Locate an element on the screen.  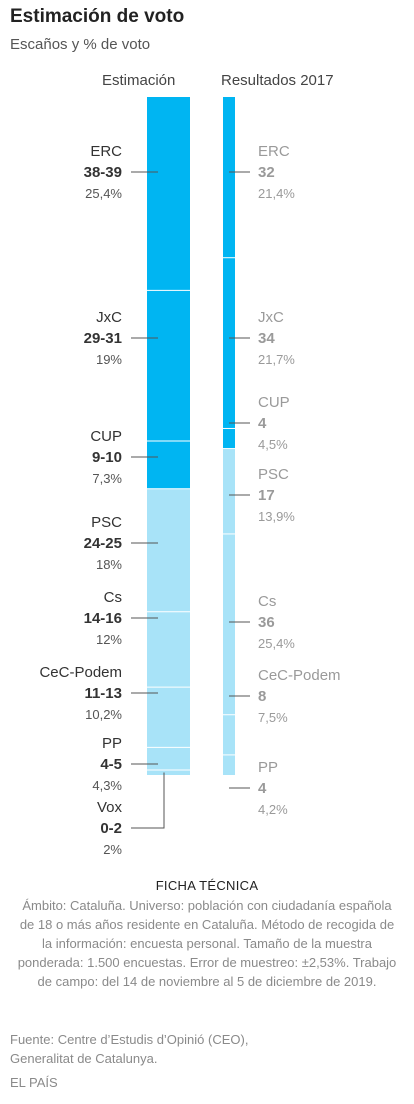
label-est-cec-podem-seats: 11-13 is located at coordinates (103, 693).